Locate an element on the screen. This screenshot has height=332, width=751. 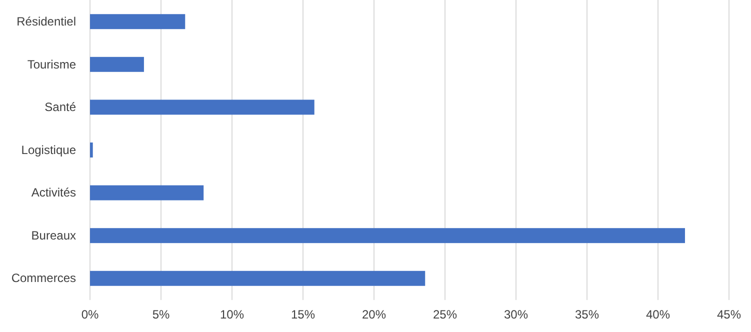
x-tick-label: 40% is located at coordinates (658, 315).